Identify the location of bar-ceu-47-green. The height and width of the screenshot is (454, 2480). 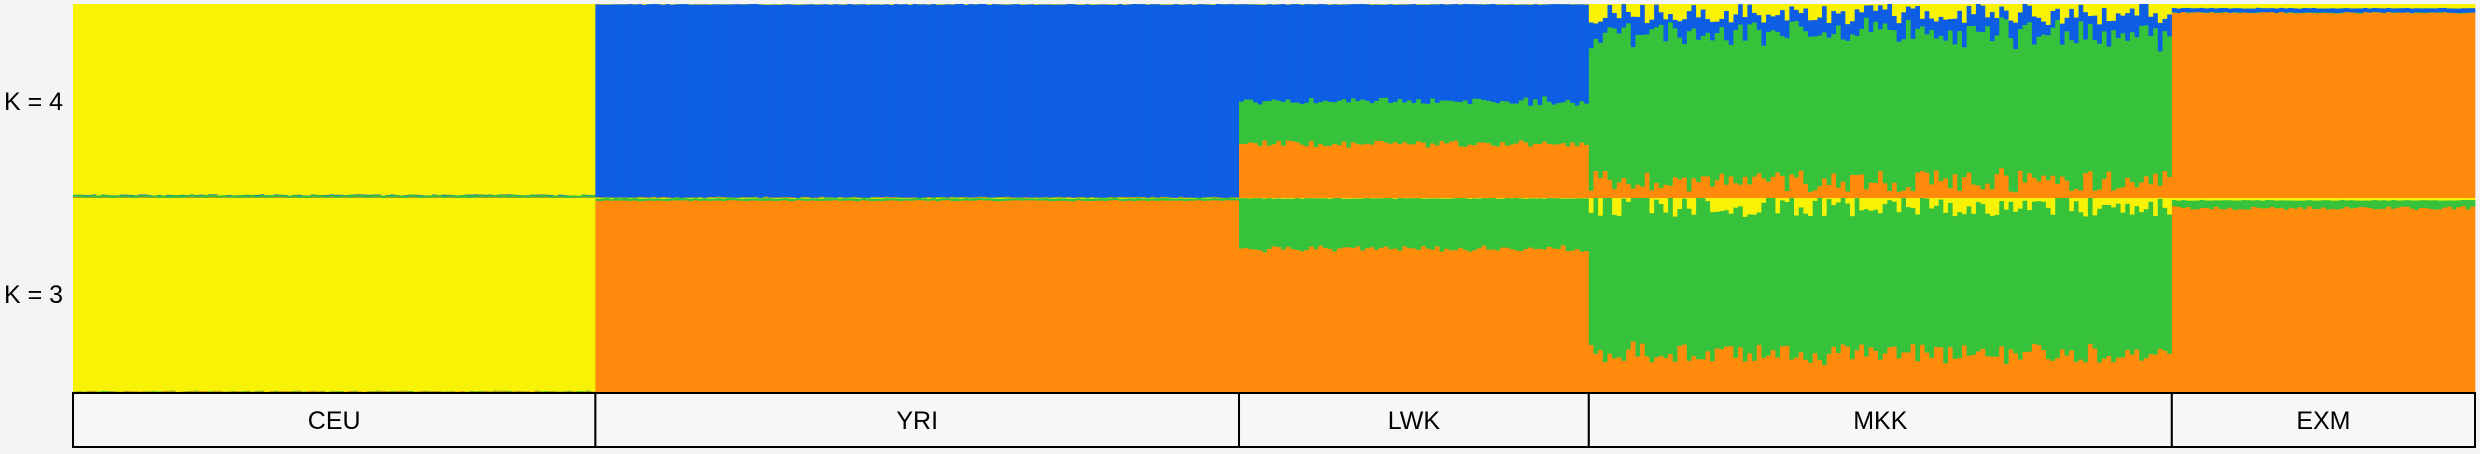
(295, 391).